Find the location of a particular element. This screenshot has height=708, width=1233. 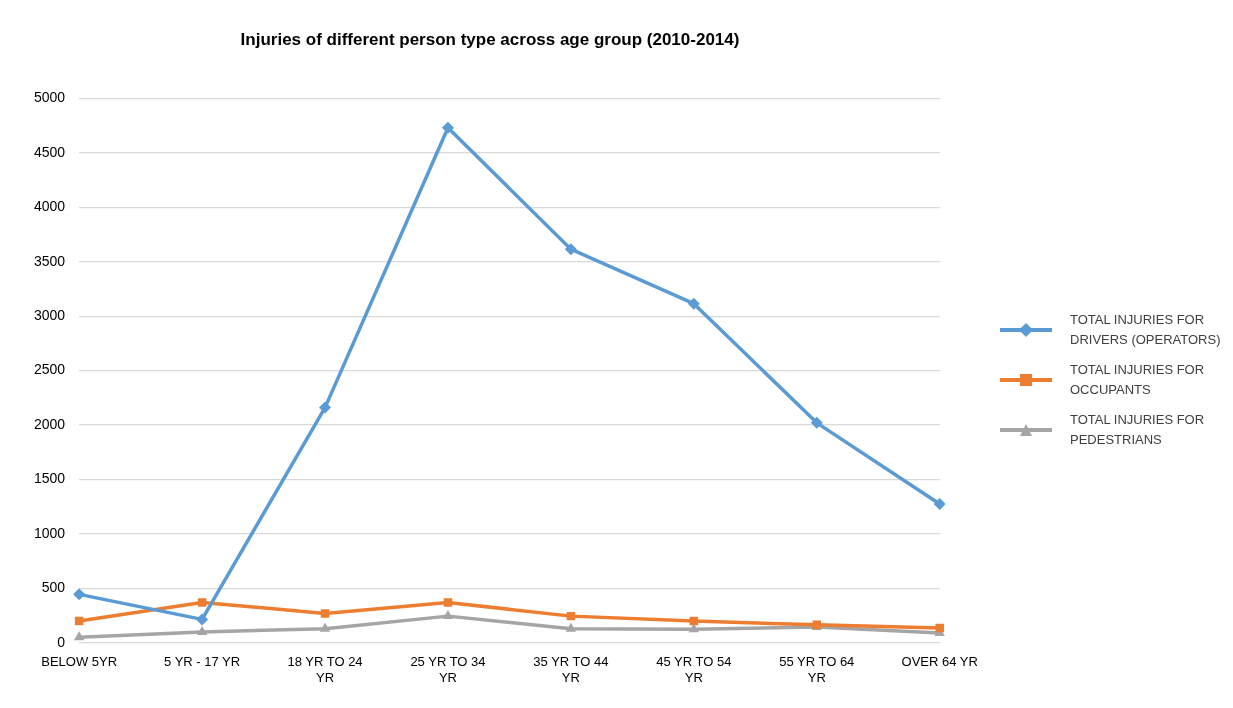

x-tick-label: 18 YR TO 24 YR is located at coordinates (325, 669).